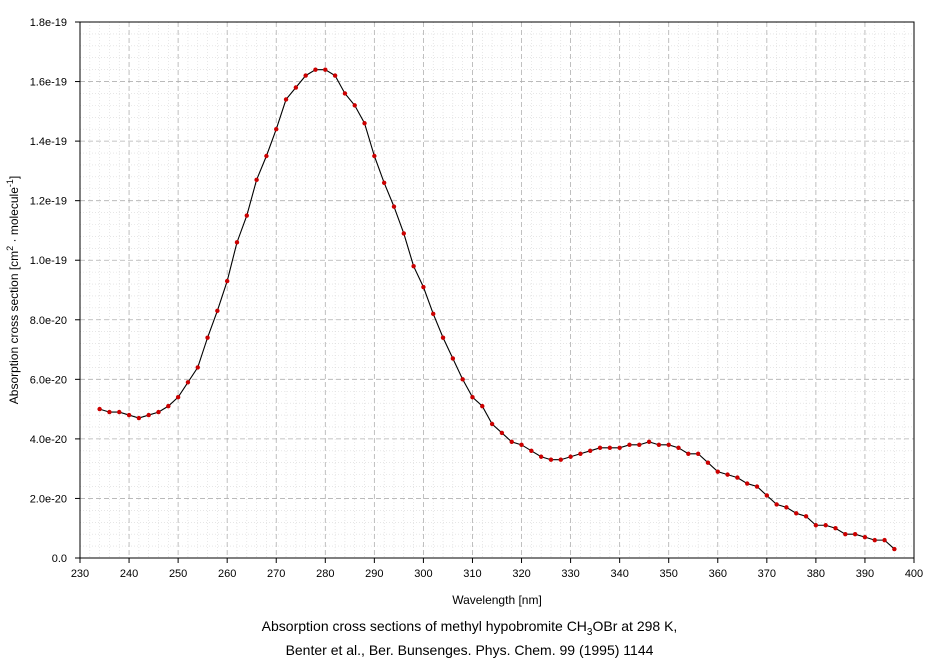 Image resolution: width=939 pixels, height=662 pixels. What do you see at coordinates (521, 574) in the screenshot?
I see `x-tick-label: 320` at bounding box center [521, 574].